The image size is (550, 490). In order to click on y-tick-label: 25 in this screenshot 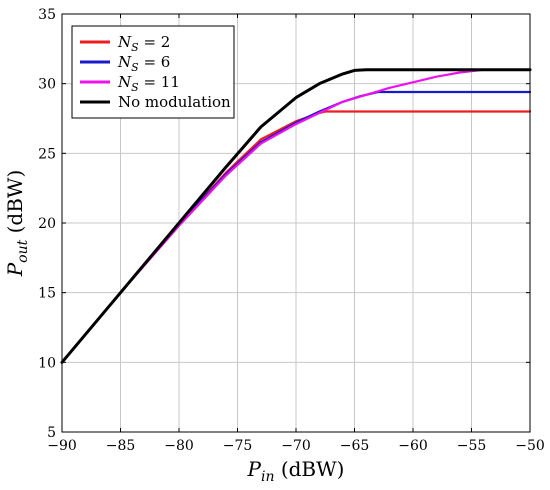, I will do `click(47, 154)`.